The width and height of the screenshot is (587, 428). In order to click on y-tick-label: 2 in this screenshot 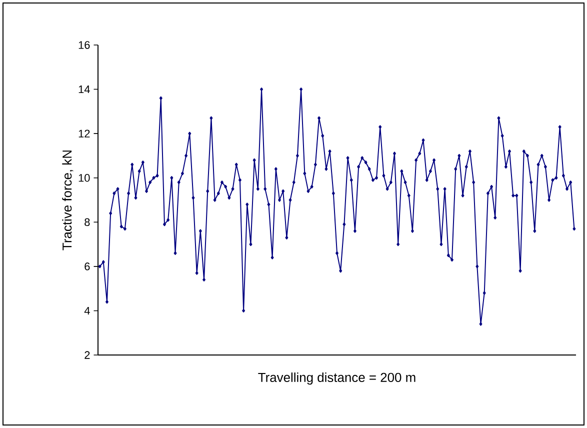, I will do `click(87, 355)`.